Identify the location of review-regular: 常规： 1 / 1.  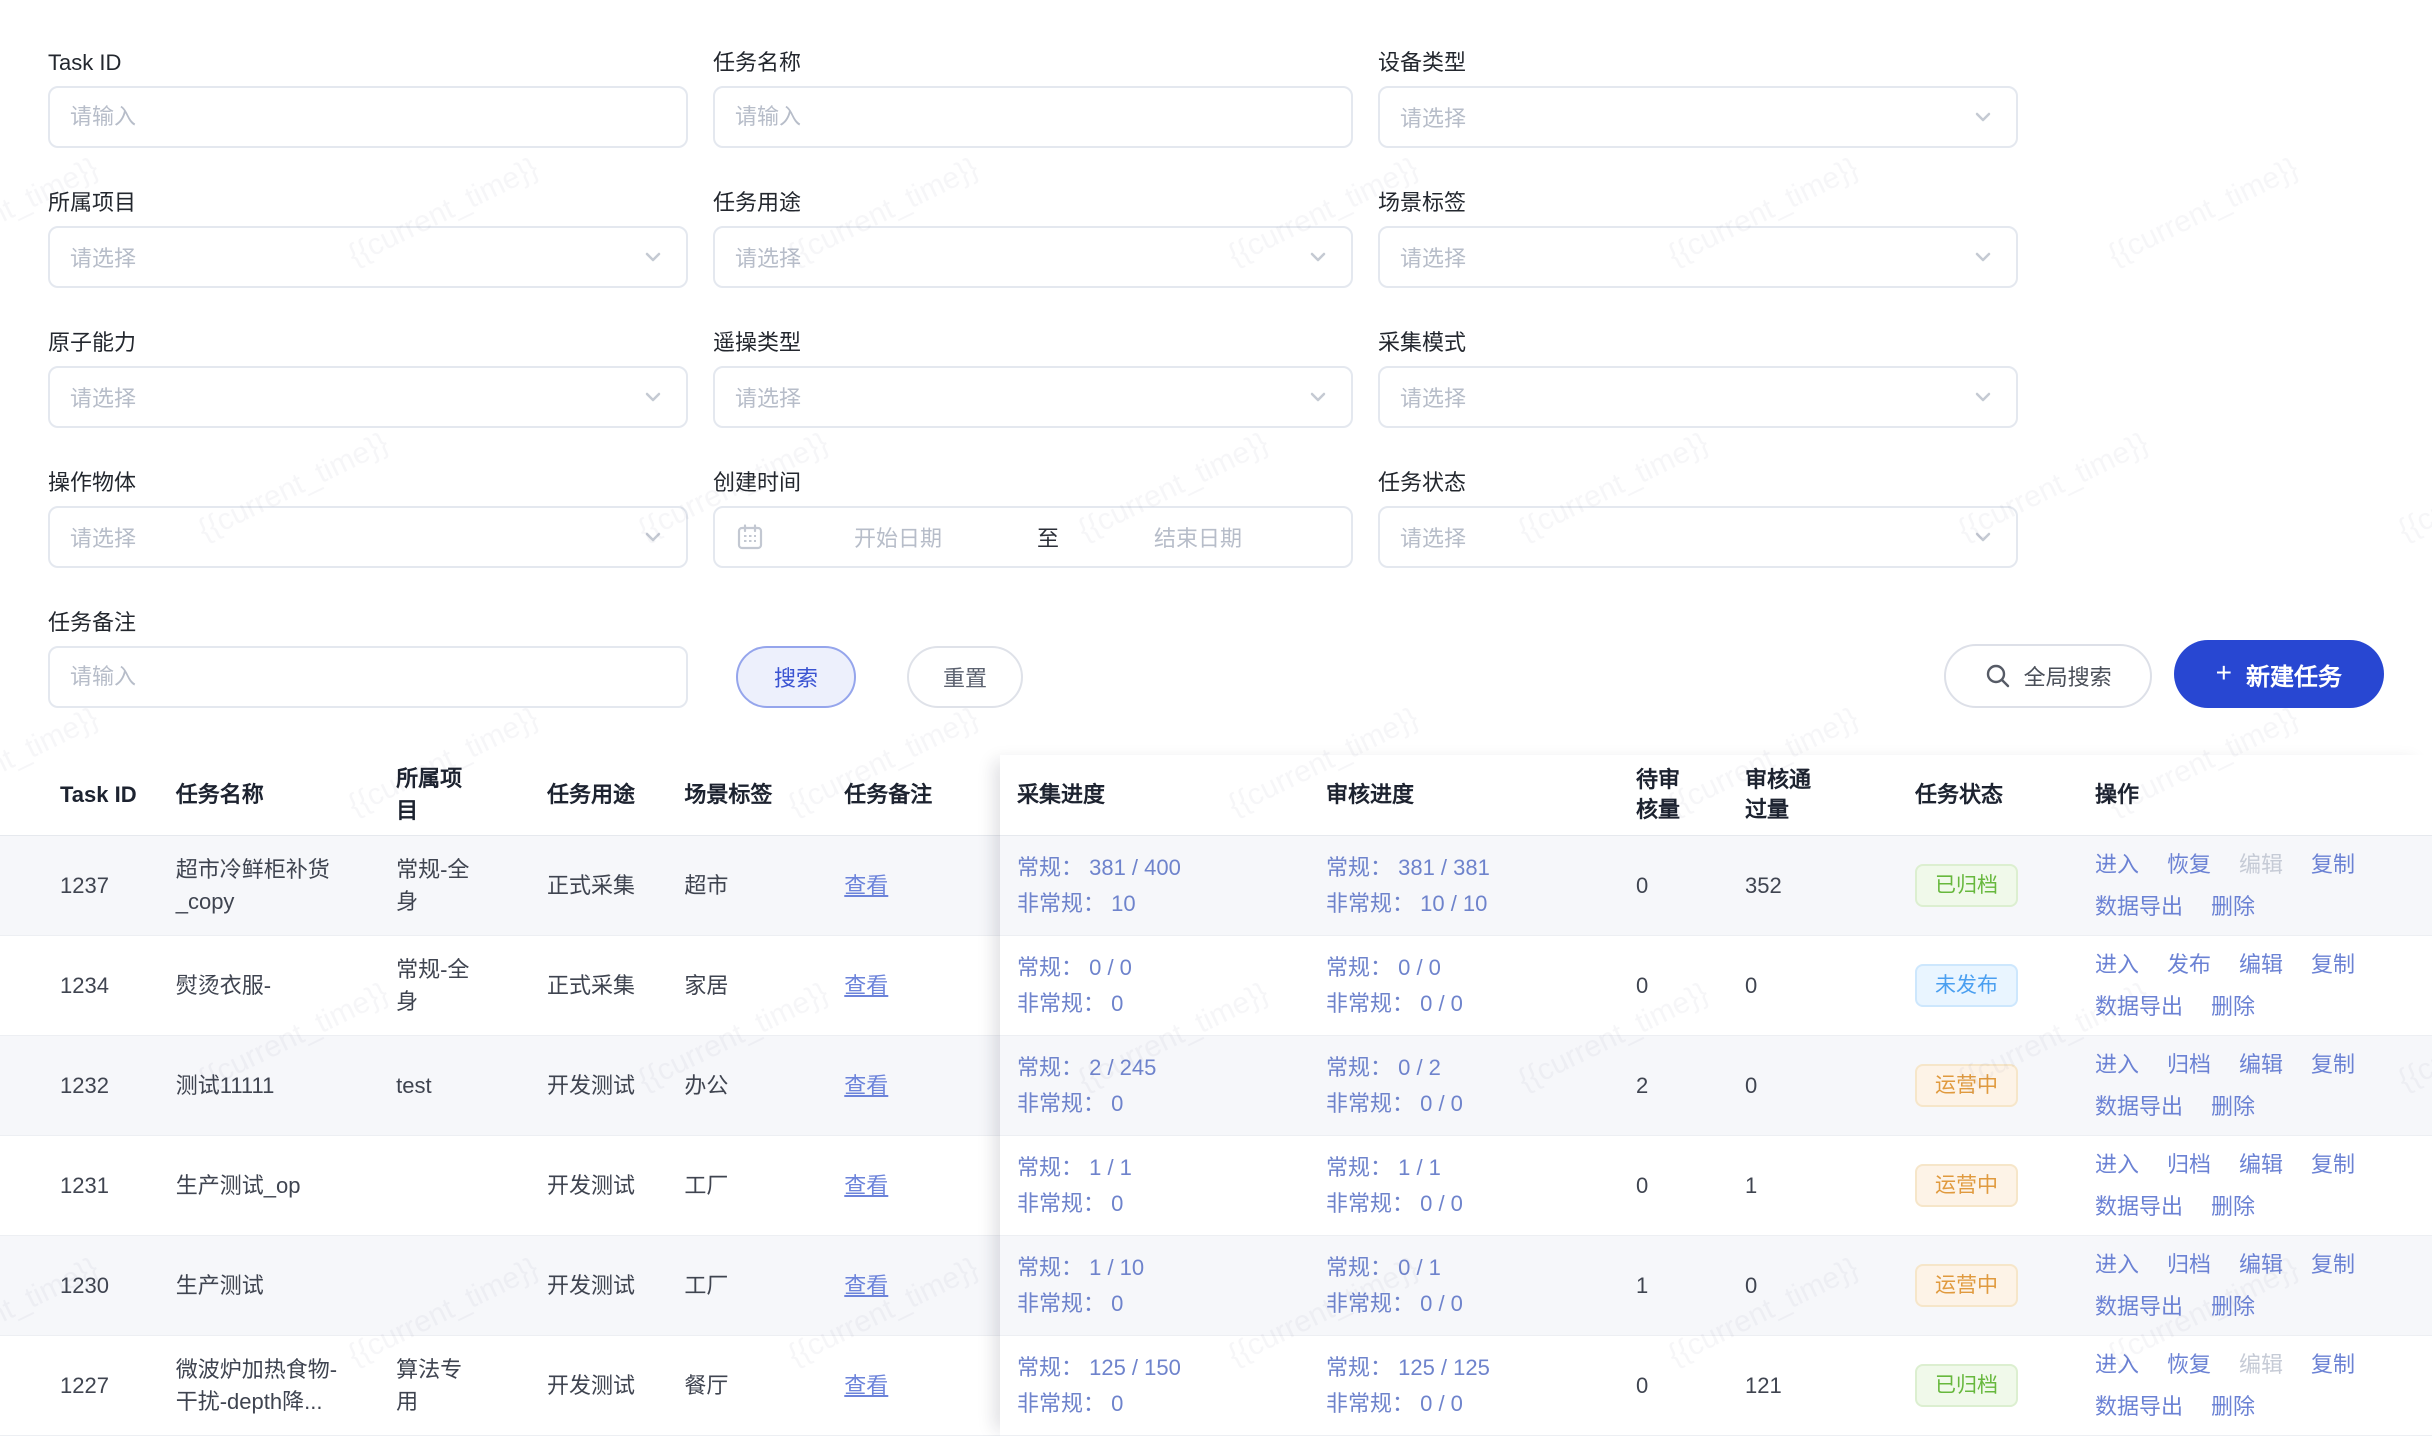
(1383, 1167).